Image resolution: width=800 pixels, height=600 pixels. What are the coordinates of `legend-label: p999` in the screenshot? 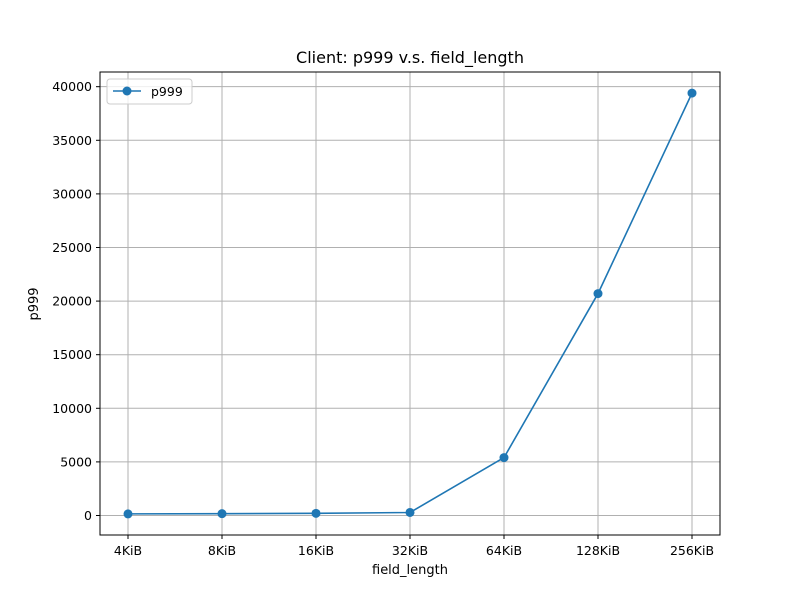 It's located at (167, 91).